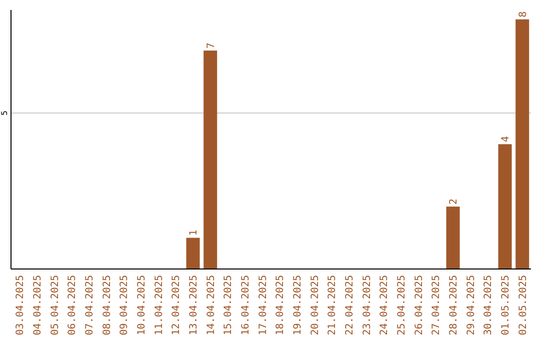 The width and height of the screenshot is (540, 340). I want to click on x-tick-label: 17.04.2025, so click(263, 305).